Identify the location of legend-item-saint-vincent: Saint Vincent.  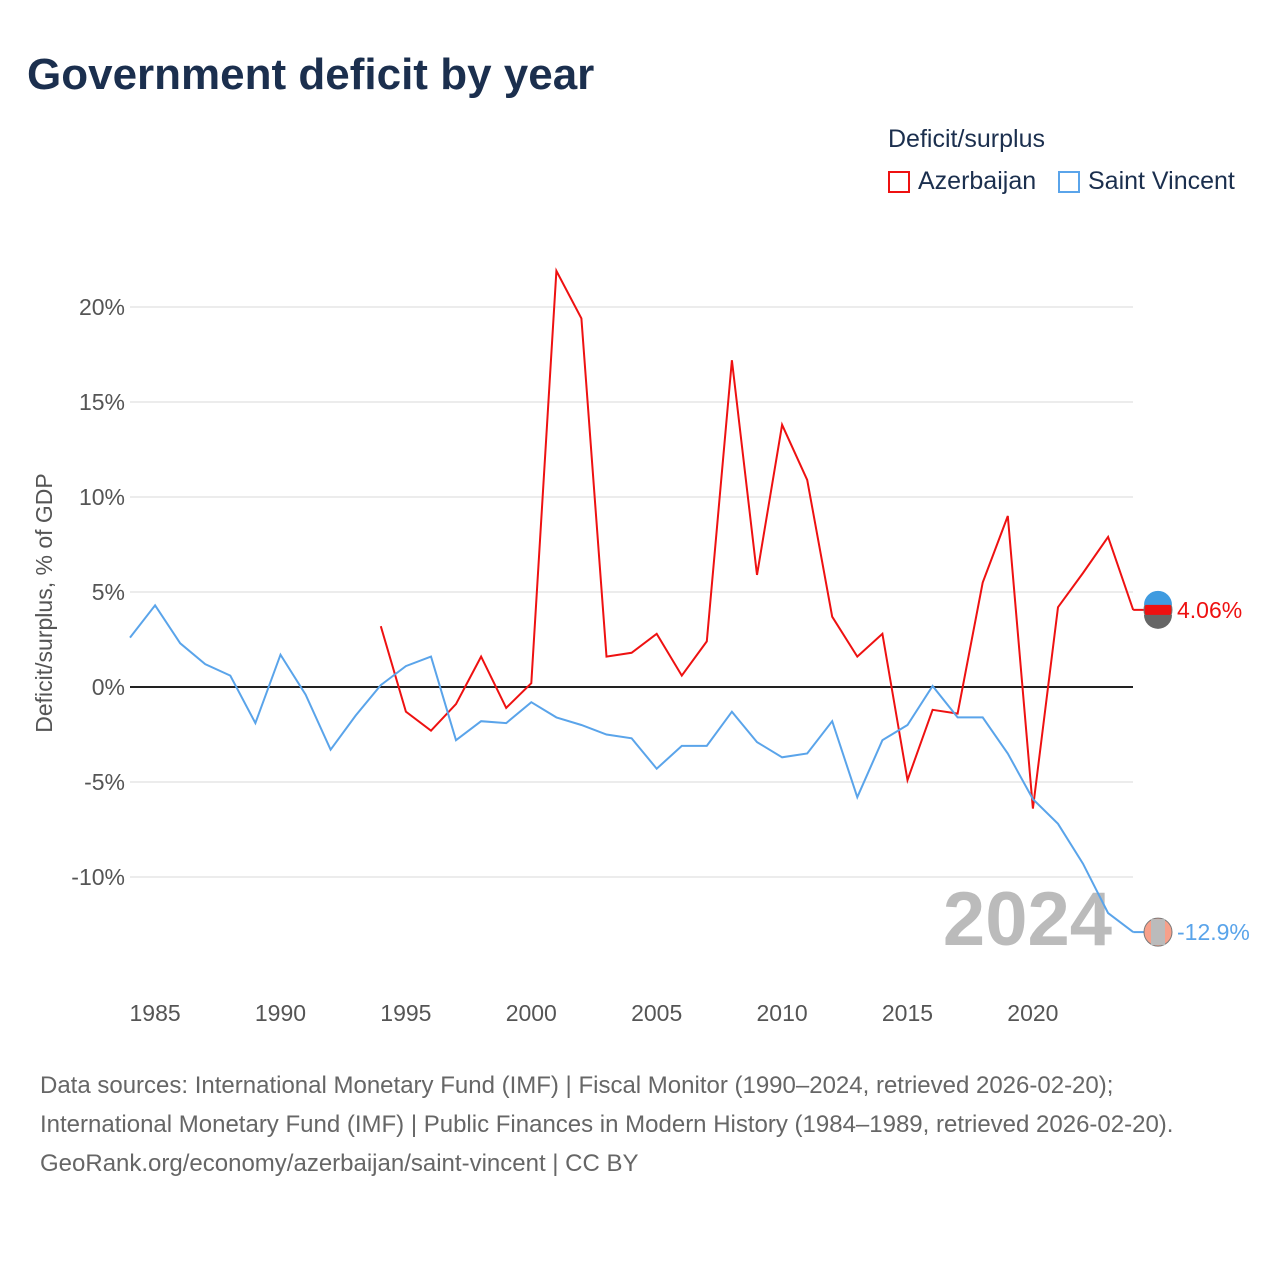
(1146, 181).